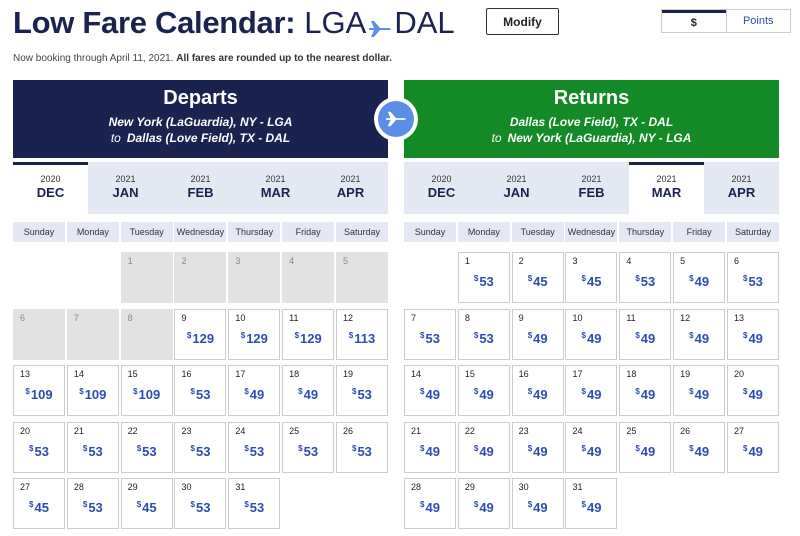  I want to click on modify-button: Modify, so click(522, 21).